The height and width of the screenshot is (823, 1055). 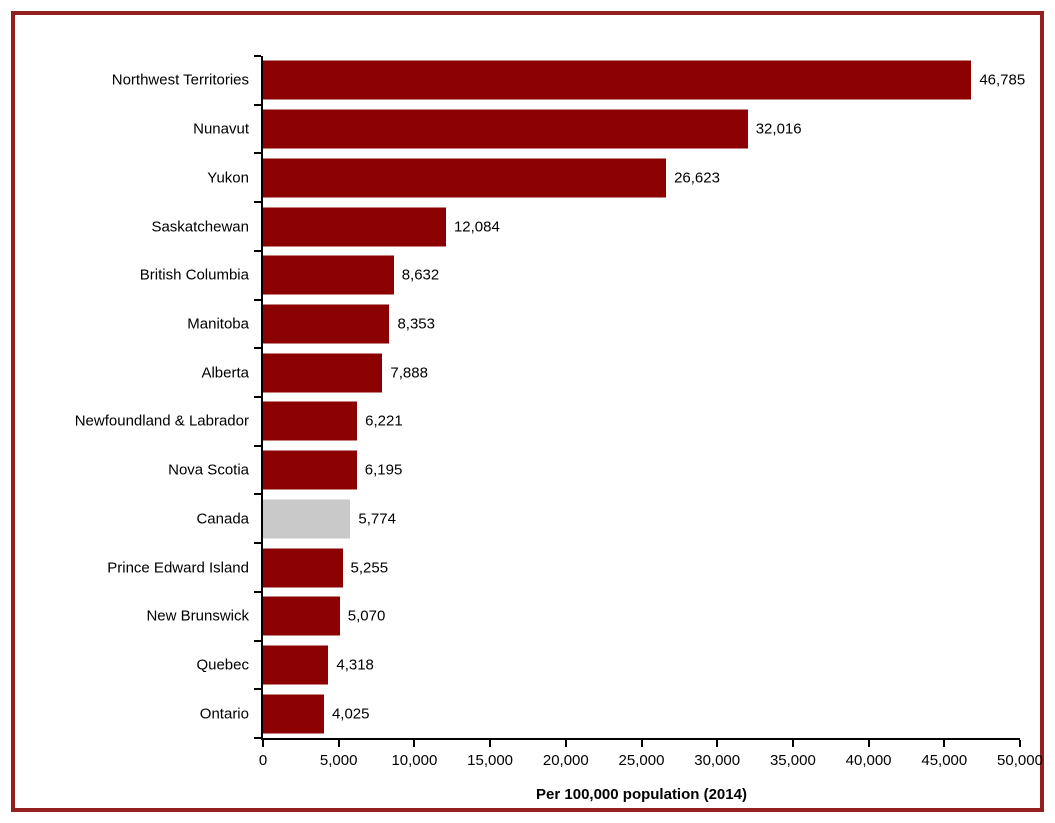 What do you see at coordinates (221, 129) in the screenshot?
I see `category-label: Nunavut` at bounding box center [221, 129].